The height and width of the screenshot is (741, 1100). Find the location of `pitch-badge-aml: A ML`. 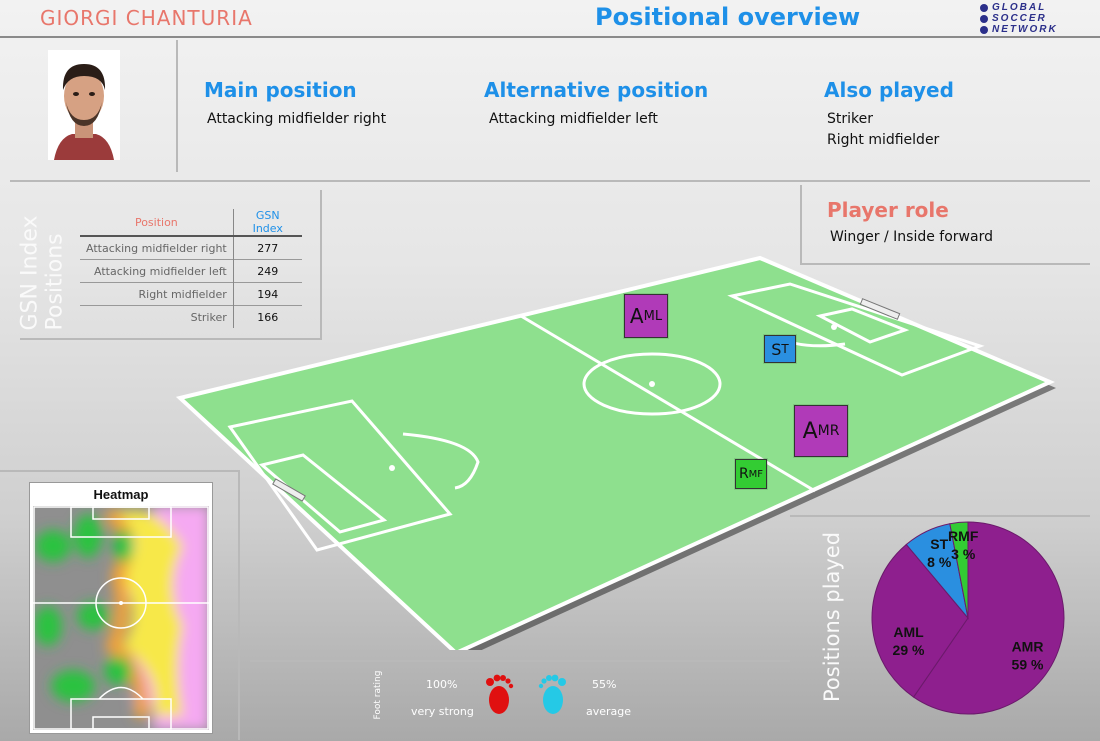

pitch-badge-aml: A ML is located at coordinates (646, 316).